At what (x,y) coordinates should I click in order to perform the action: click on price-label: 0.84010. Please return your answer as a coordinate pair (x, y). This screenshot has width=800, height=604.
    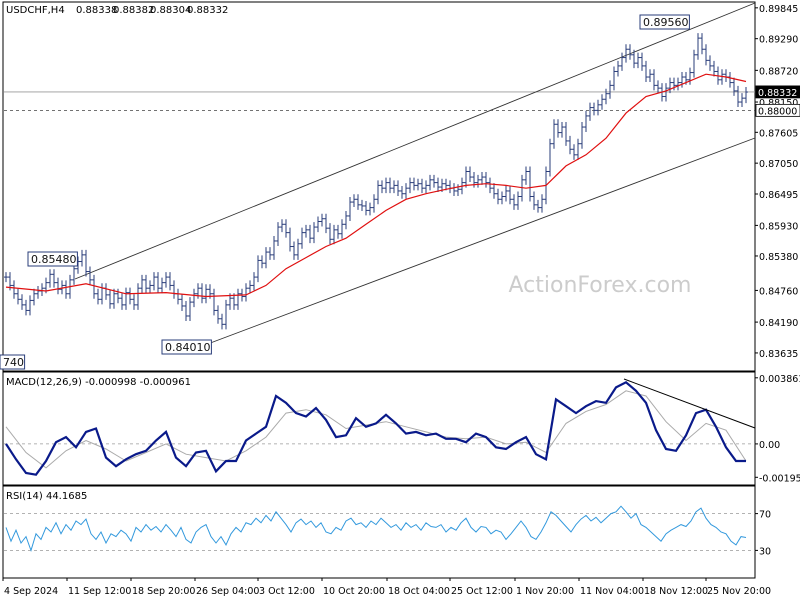
    Looking at the image, I should click on (186, 347).